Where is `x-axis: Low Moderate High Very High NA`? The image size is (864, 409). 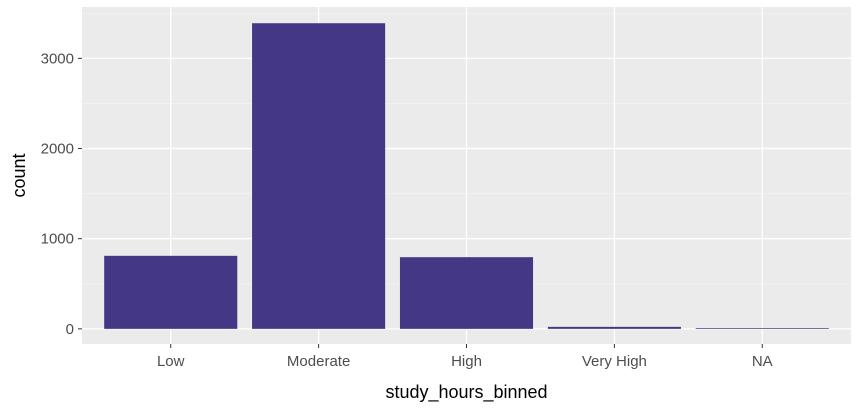 x-axis: Low Moderate High Very High NA is located at coordinates (465, 357).